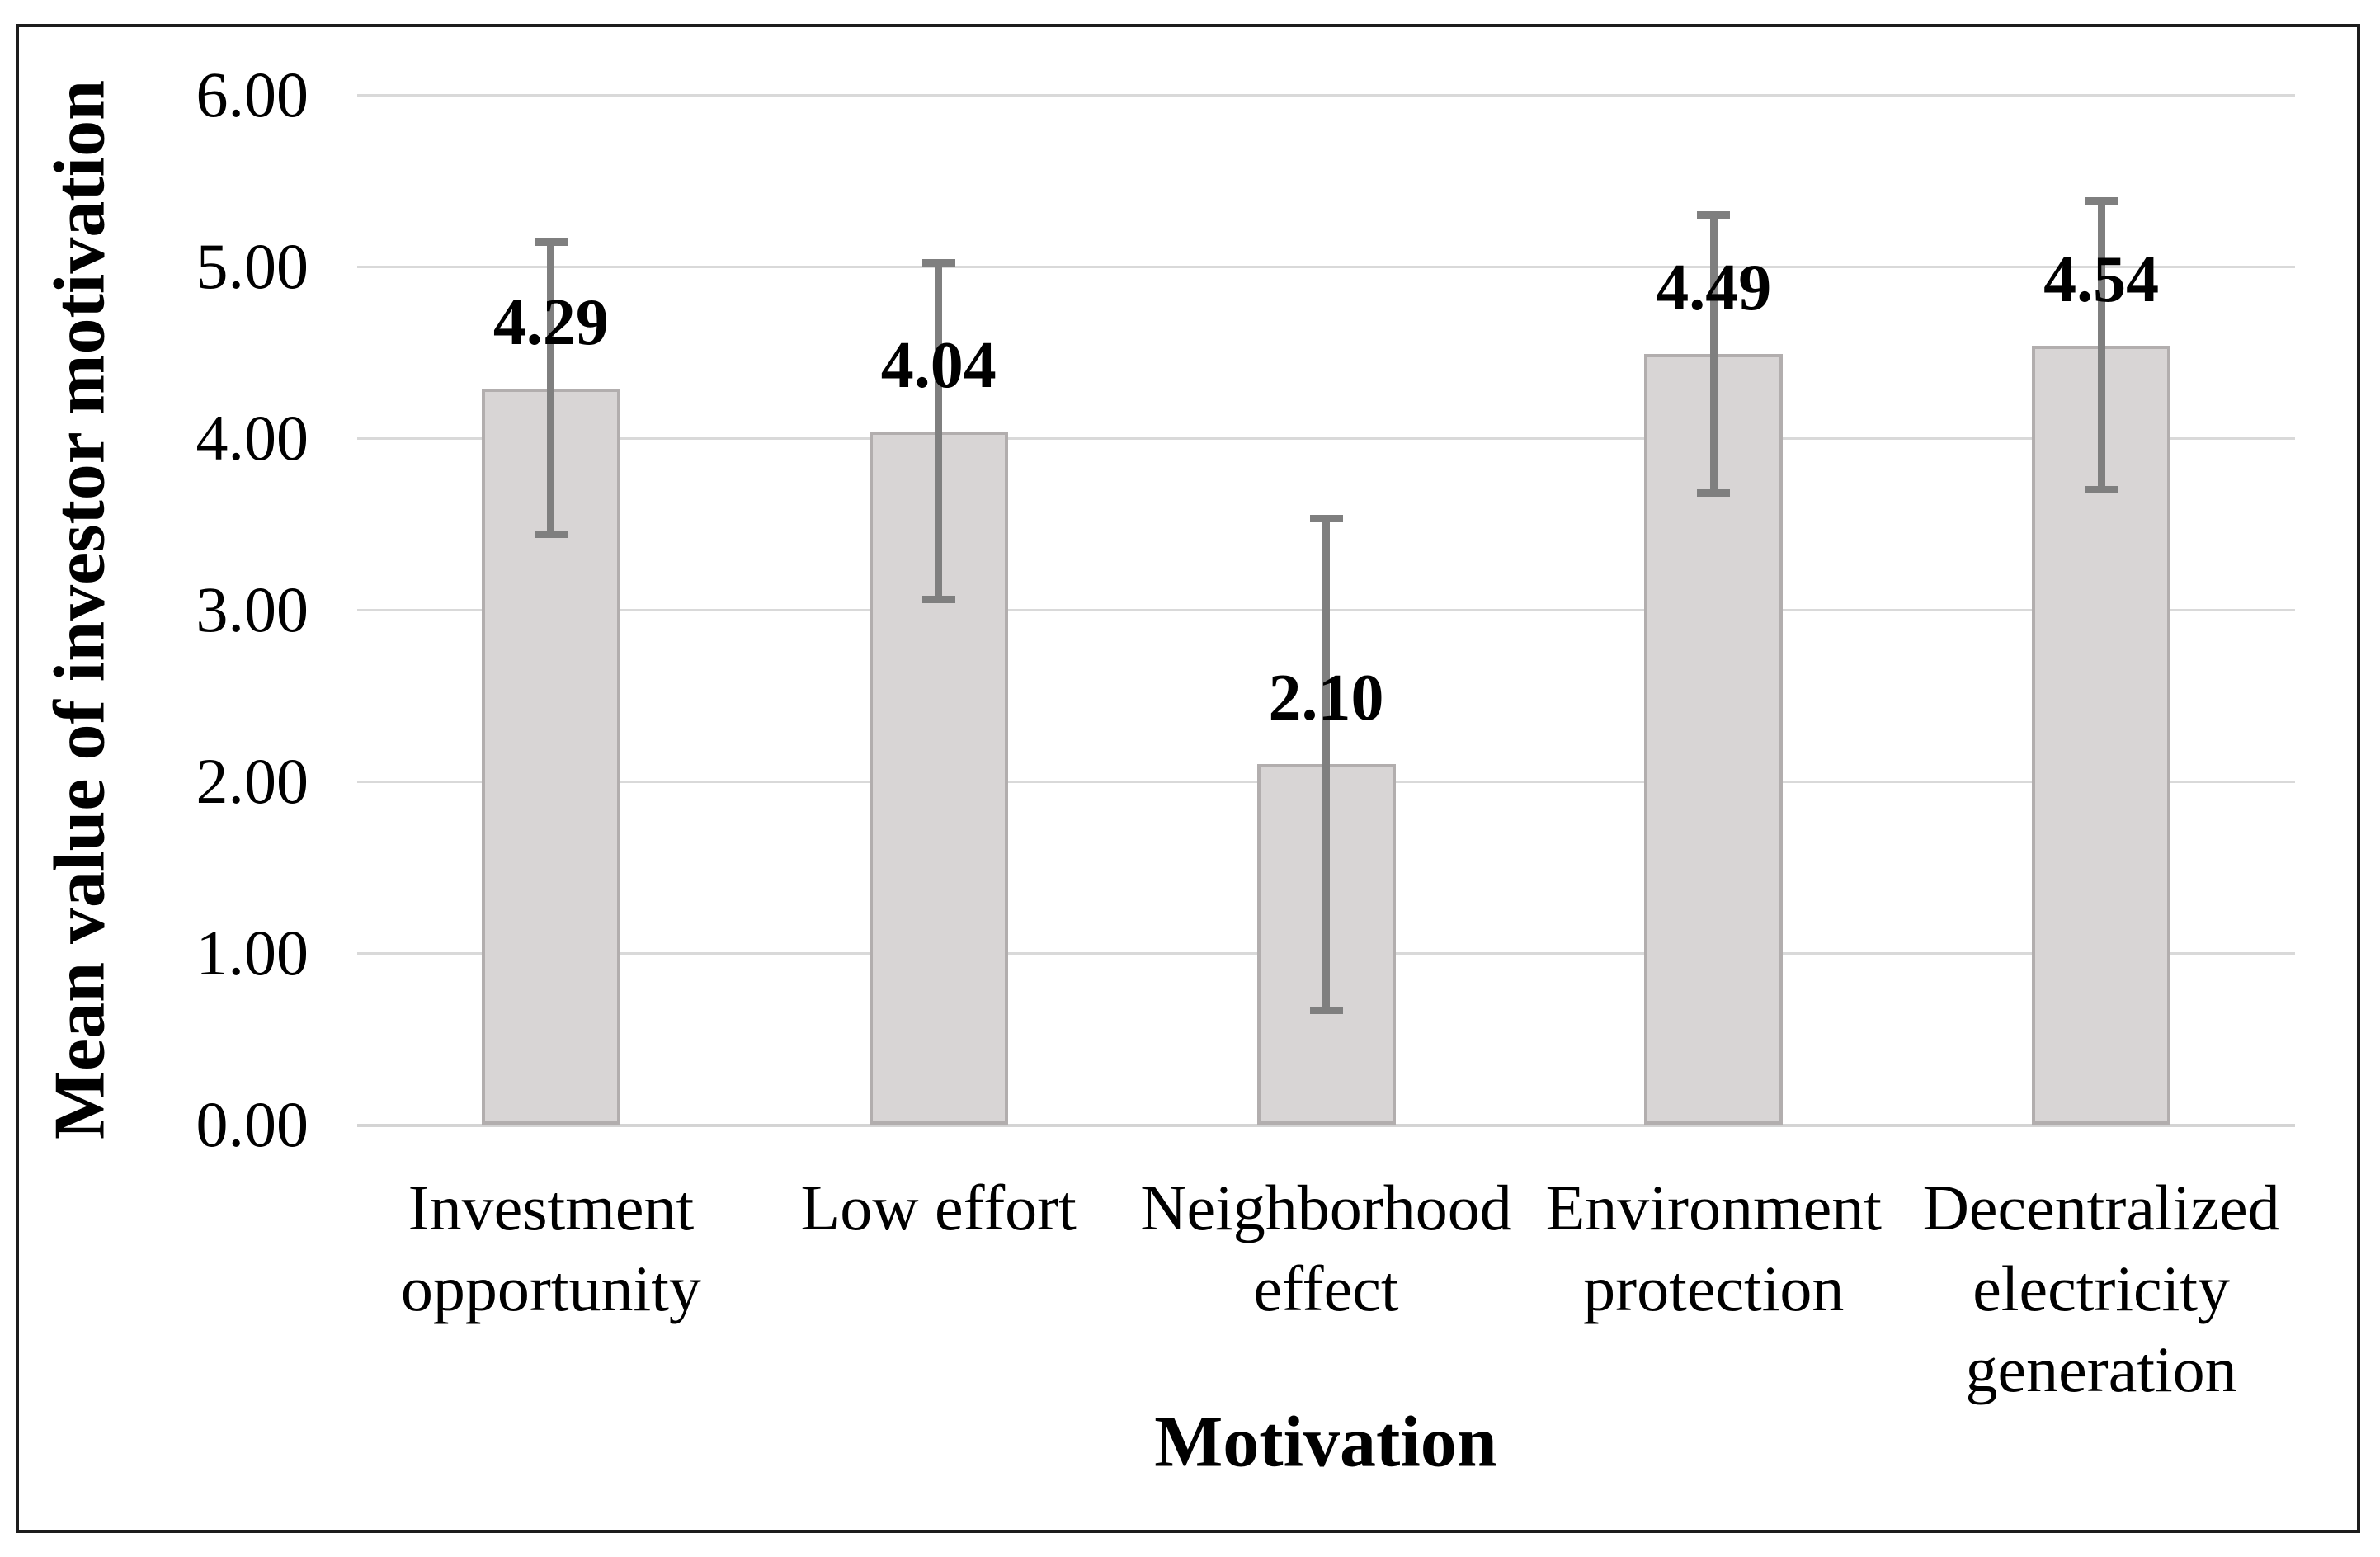  I want to click on x-axis-line, so click(1326, 1125).